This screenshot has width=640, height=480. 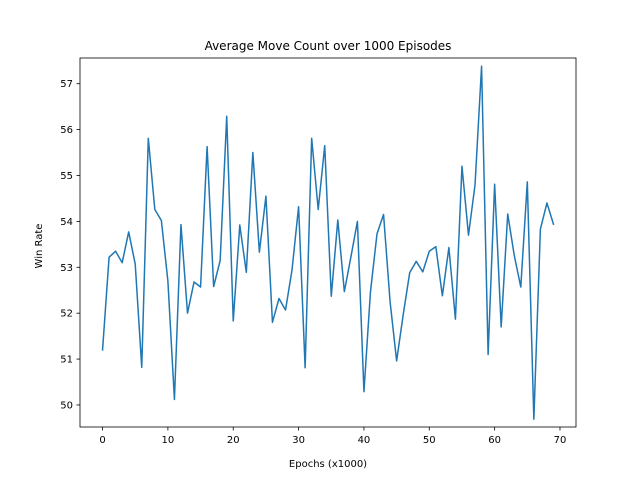 What do you see at coordinates (494, 440) in the screenshot?
I see `x-tick-label: 60` at bounding box center [494, 440].